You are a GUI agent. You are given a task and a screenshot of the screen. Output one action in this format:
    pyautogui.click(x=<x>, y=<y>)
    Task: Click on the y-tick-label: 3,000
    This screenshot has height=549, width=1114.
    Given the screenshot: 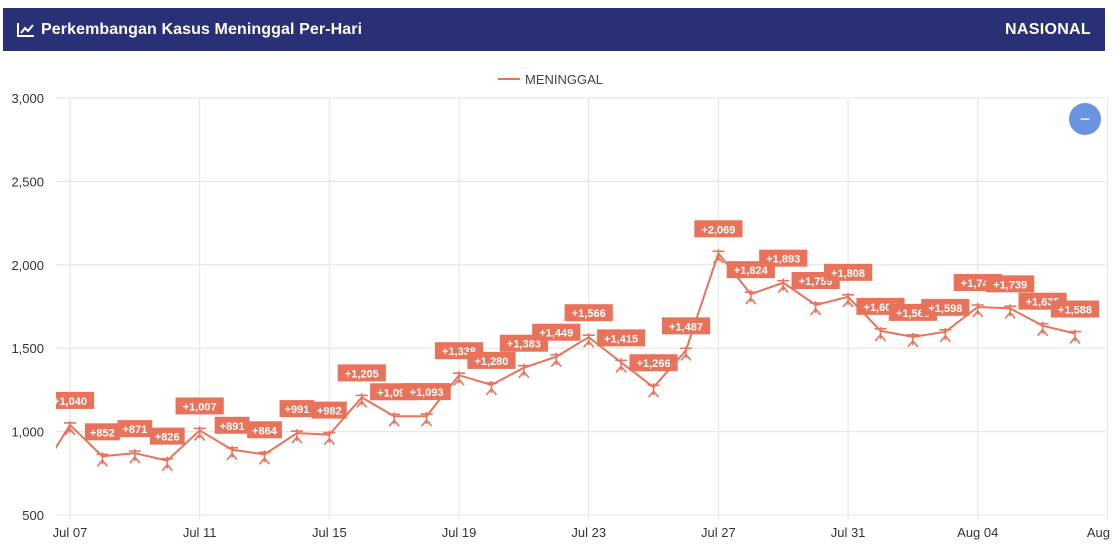 What is the action you would take?
    pyautogui.click(x=27, y=98)
    